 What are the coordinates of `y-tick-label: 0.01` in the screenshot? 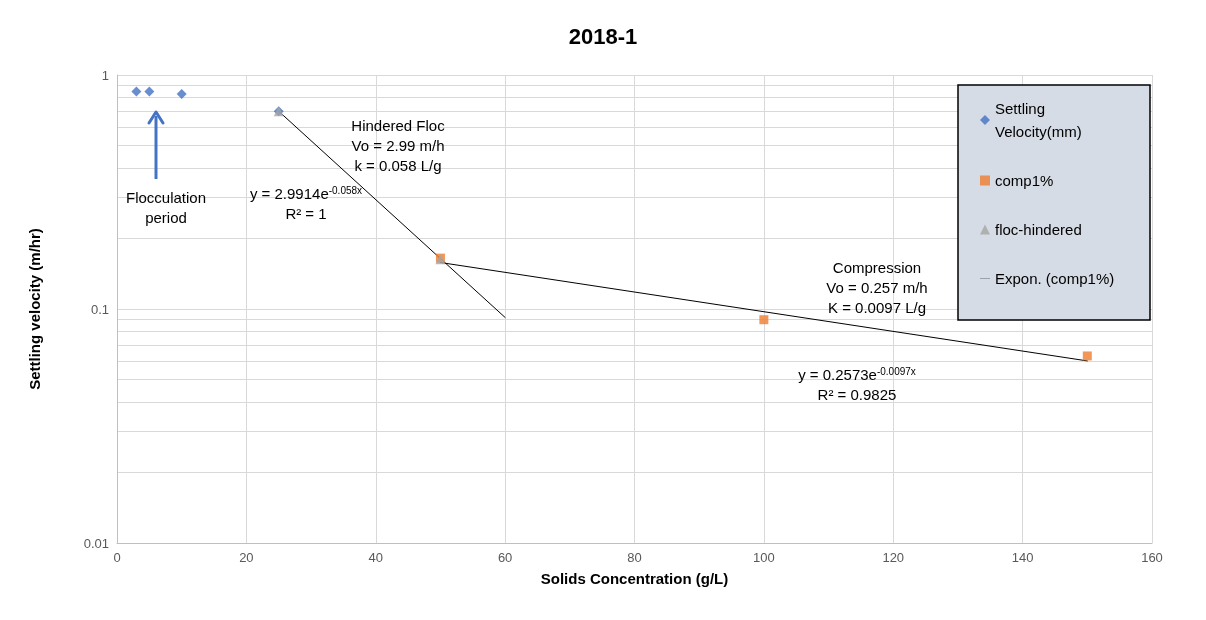 It's located at (96, 543).